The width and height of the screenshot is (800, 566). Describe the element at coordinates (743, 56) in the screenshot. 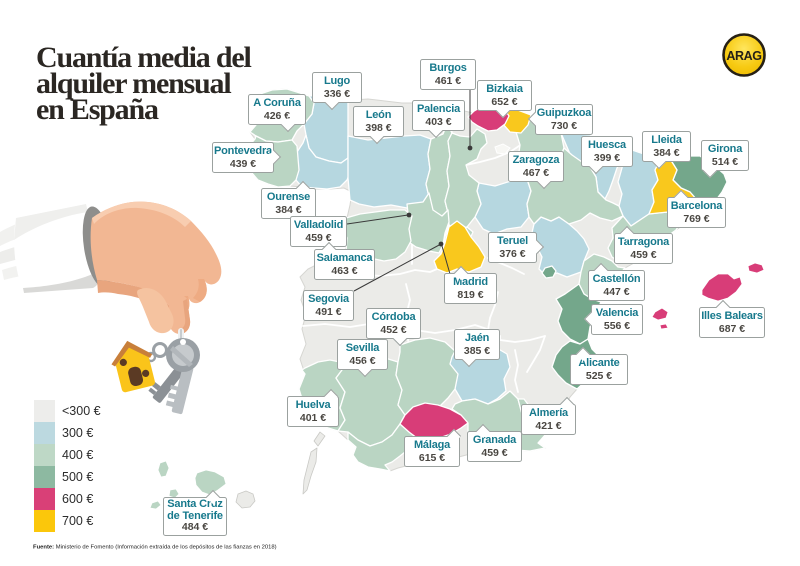

I see `svg-text: ARAG` at that location.